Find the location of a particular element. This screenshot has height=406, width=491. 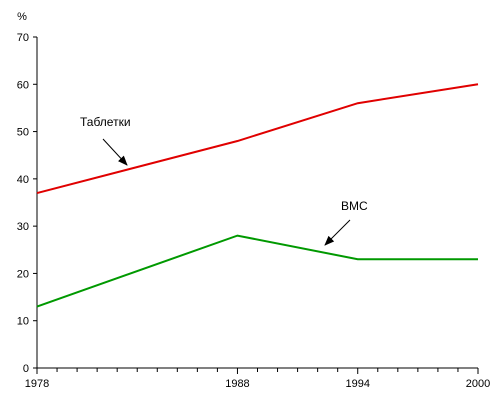

y-tick-label: 30 is located at coordinates (23, 227).